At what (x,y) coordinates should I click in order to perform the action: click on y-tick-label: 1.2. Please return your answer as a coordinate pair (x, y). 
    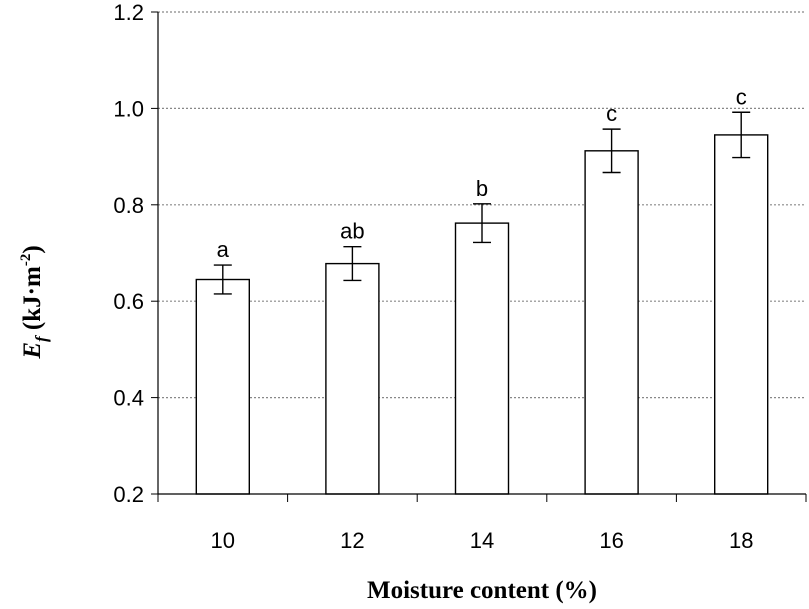
    Looking at the image, I should click on (128, 12).